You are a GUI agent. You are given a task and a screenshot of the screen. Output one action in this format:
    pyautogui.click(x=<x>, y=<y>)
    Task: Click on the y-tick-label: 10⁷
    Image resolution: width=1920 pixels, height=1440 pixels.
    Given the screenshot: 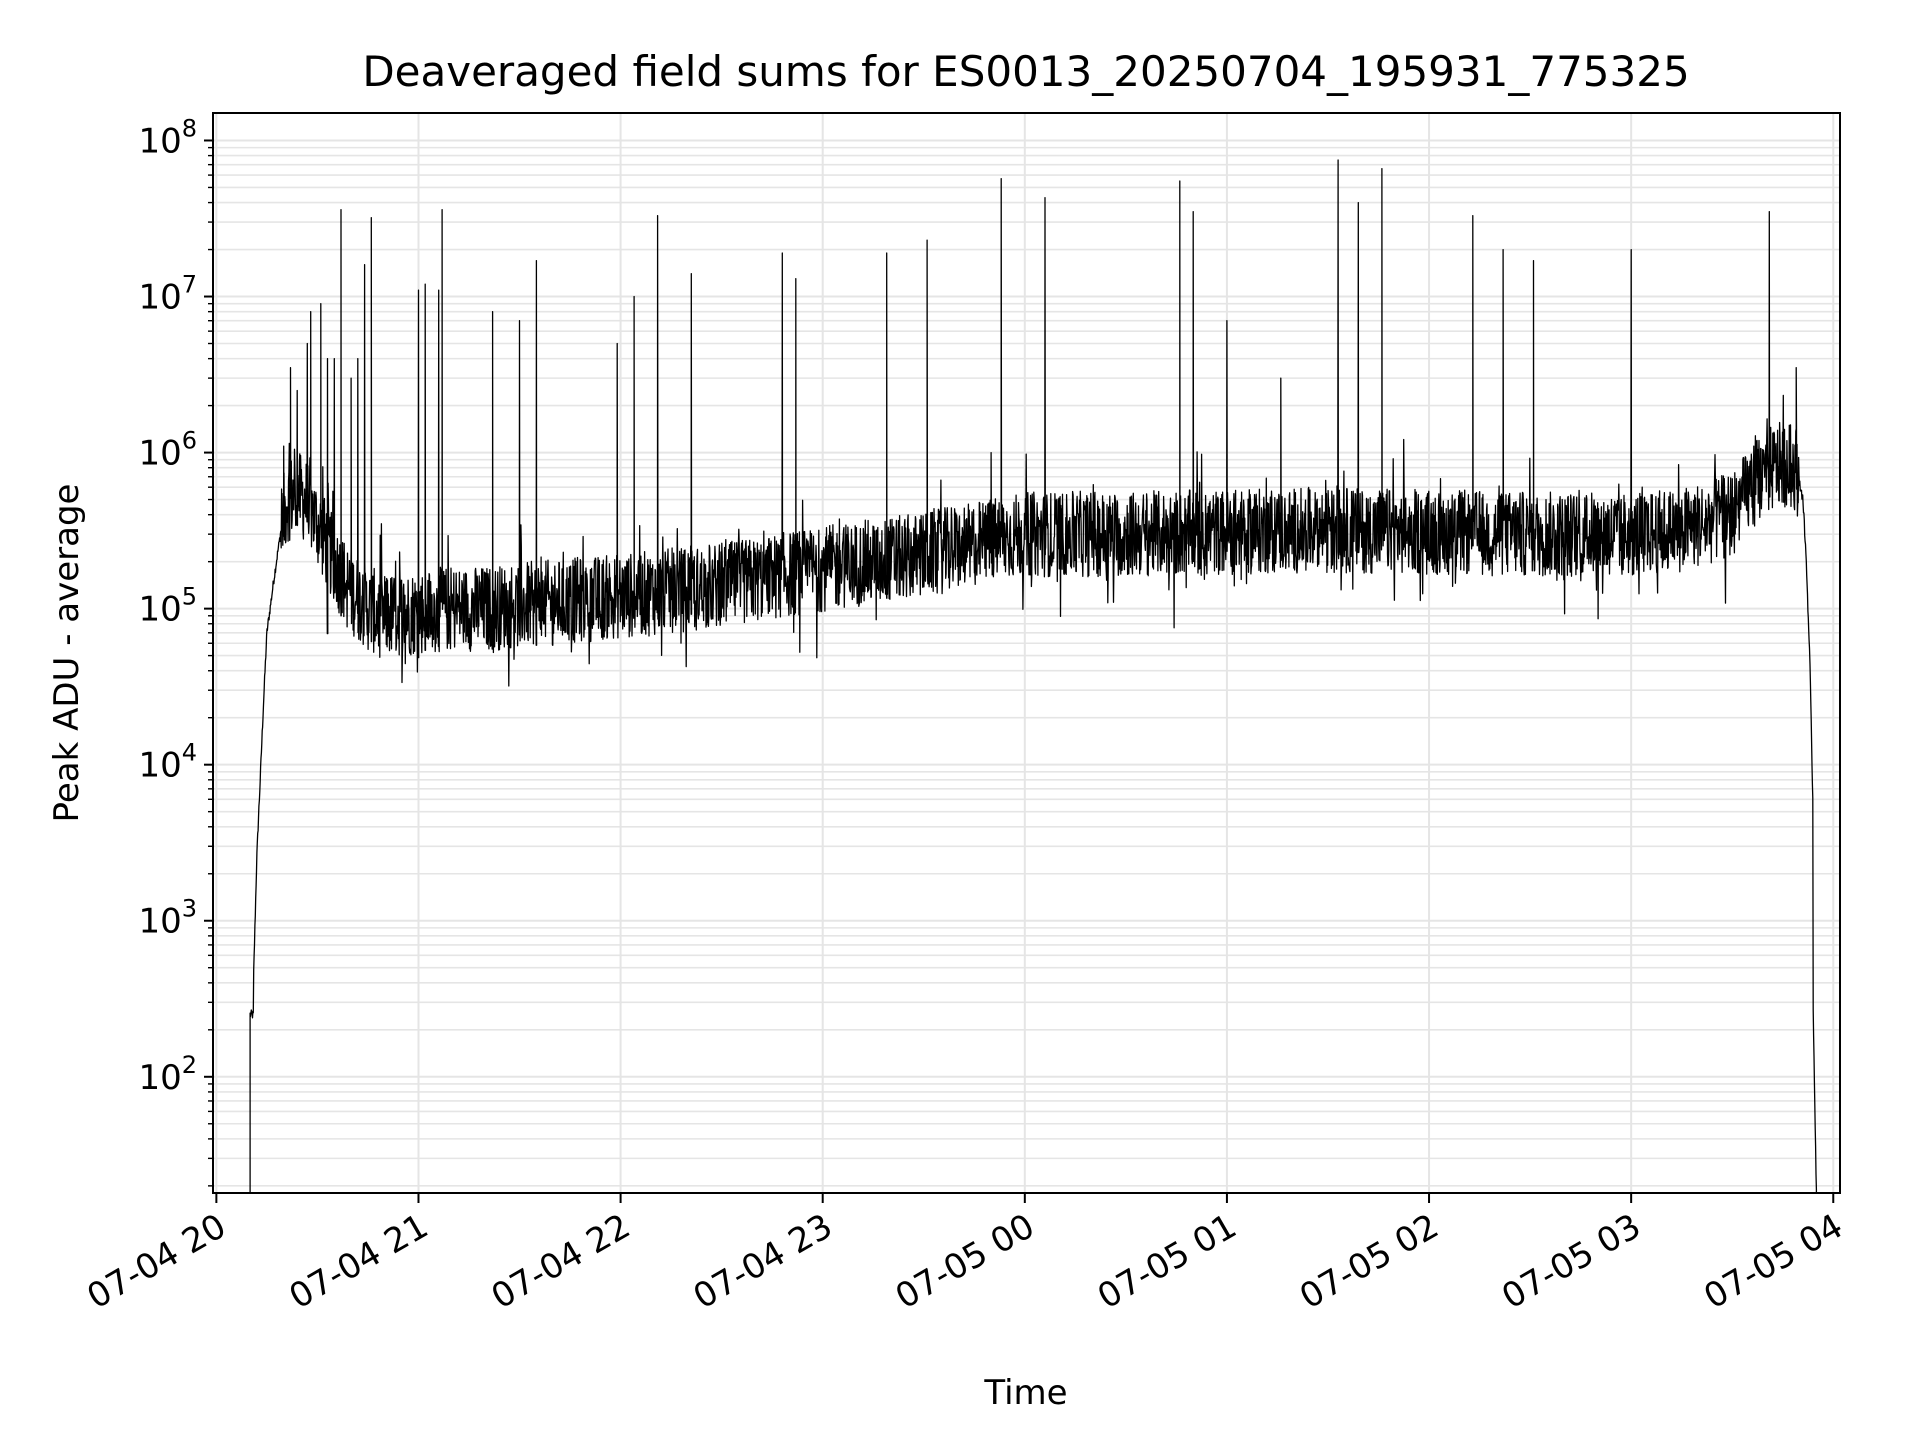 What is the action you would take?
    pyautogui.click(x=167, y=294)
    